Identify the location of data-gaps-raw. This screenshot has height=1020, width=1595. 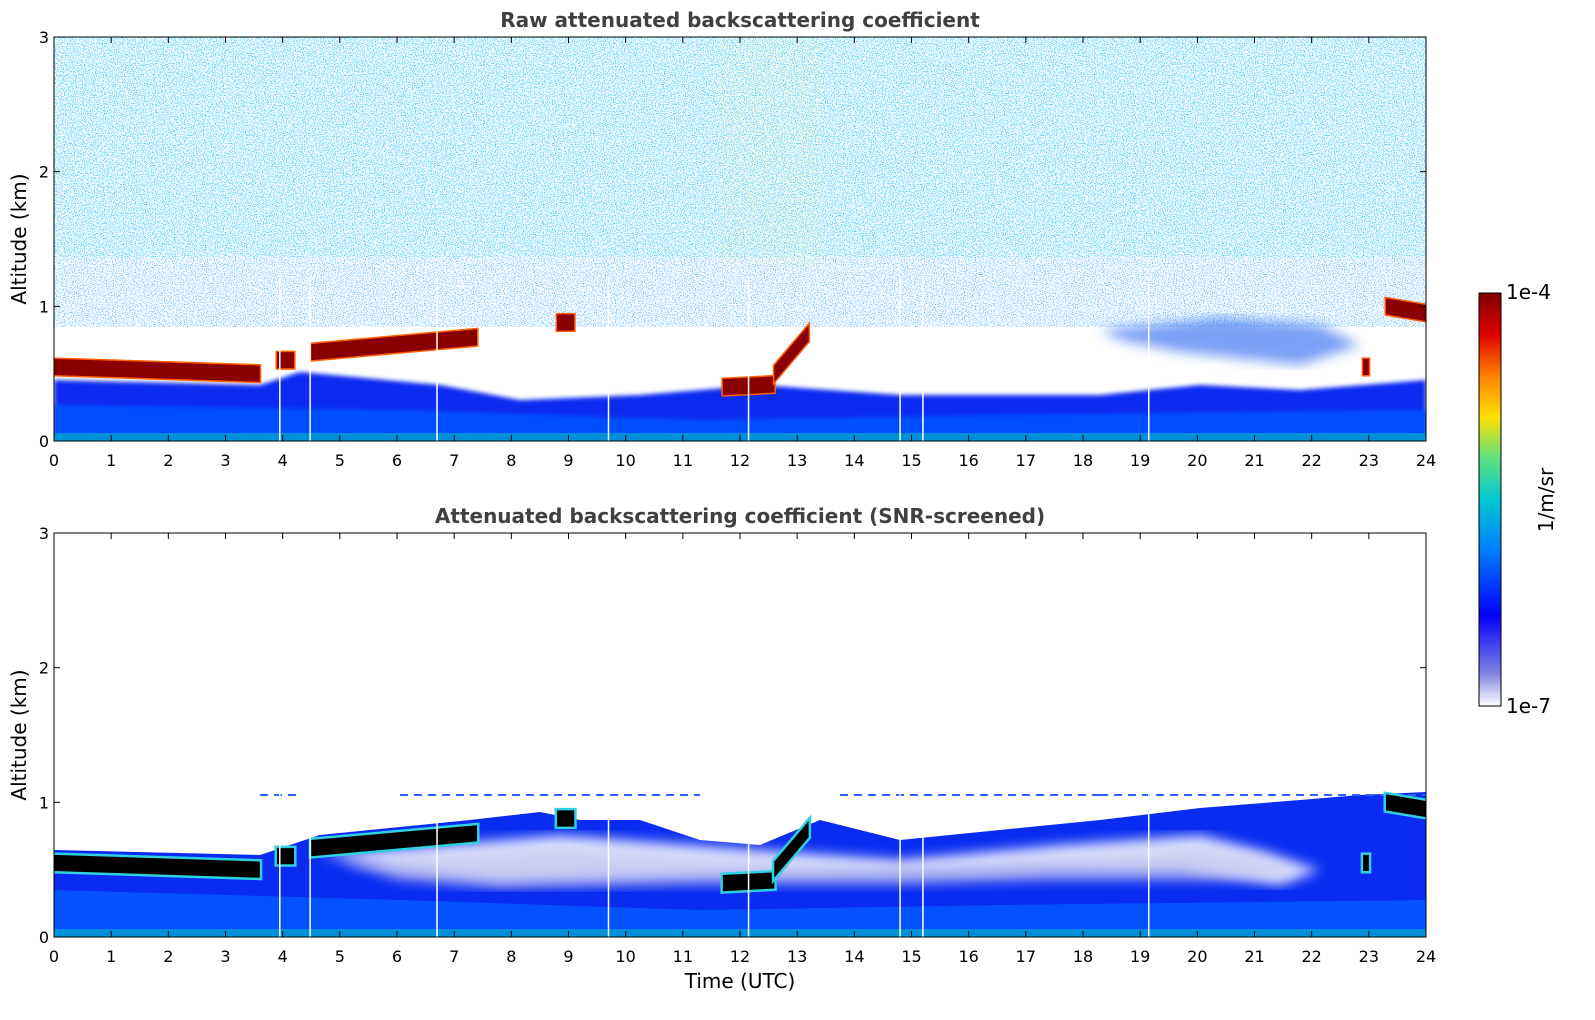
(714, 359).